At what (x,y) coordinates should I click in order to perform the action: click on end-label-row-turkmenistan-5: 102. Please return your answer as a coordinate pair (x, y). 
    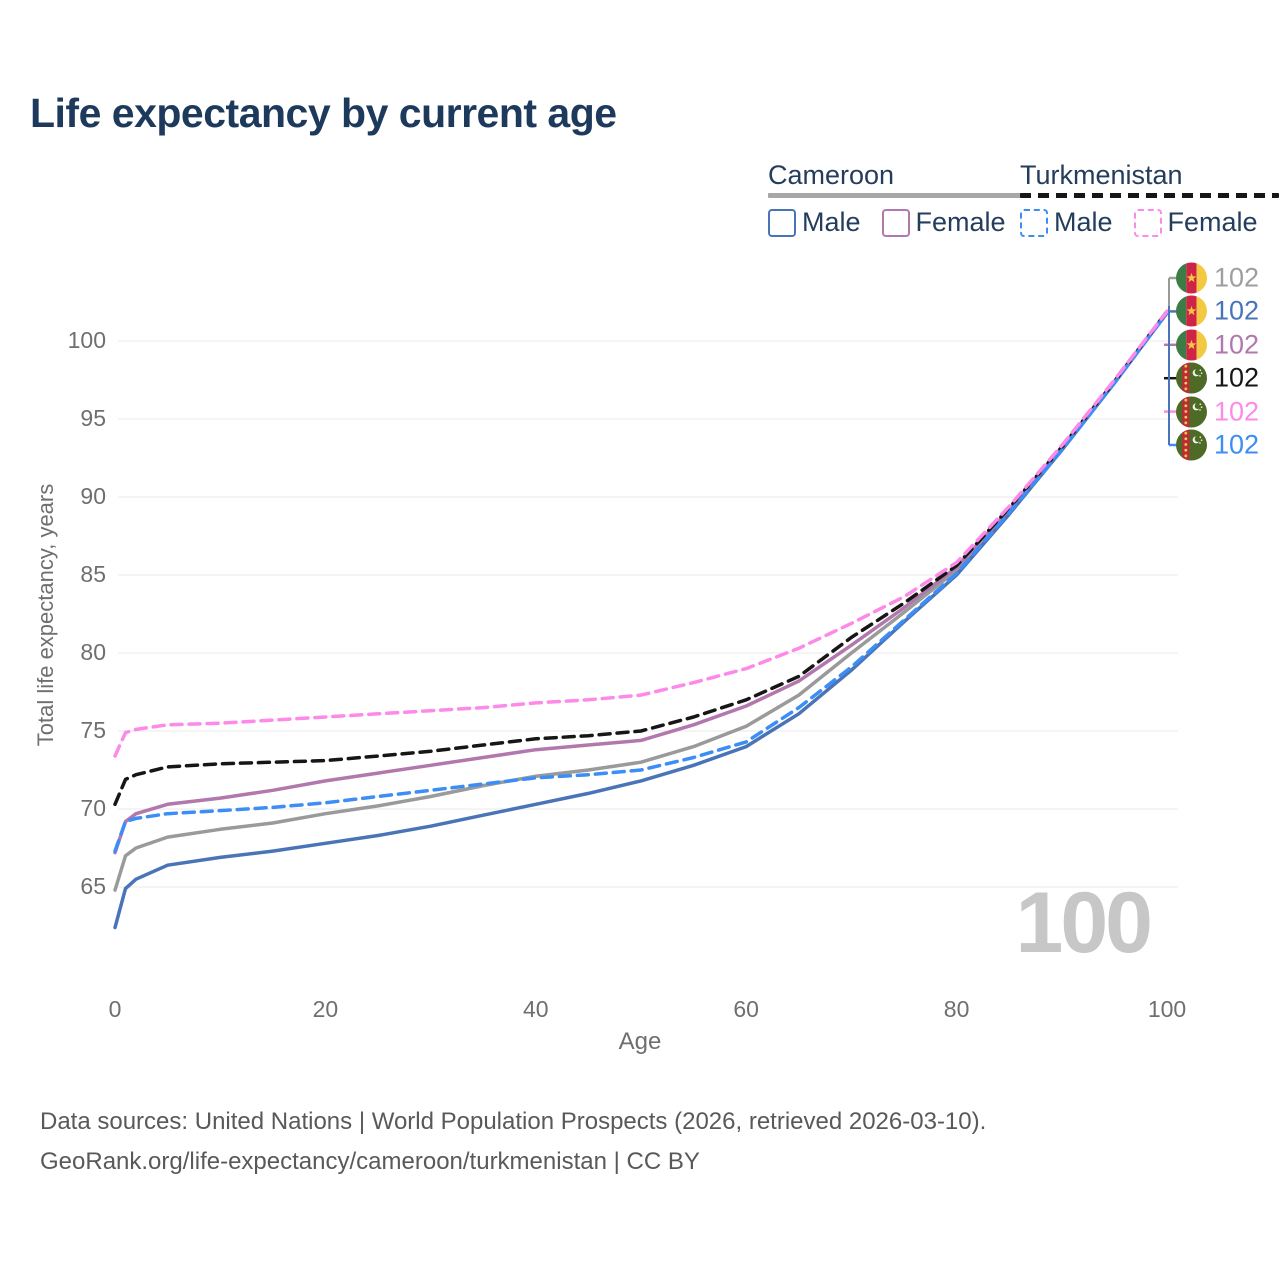
    Looking at the image, I should click on (1218, 445).